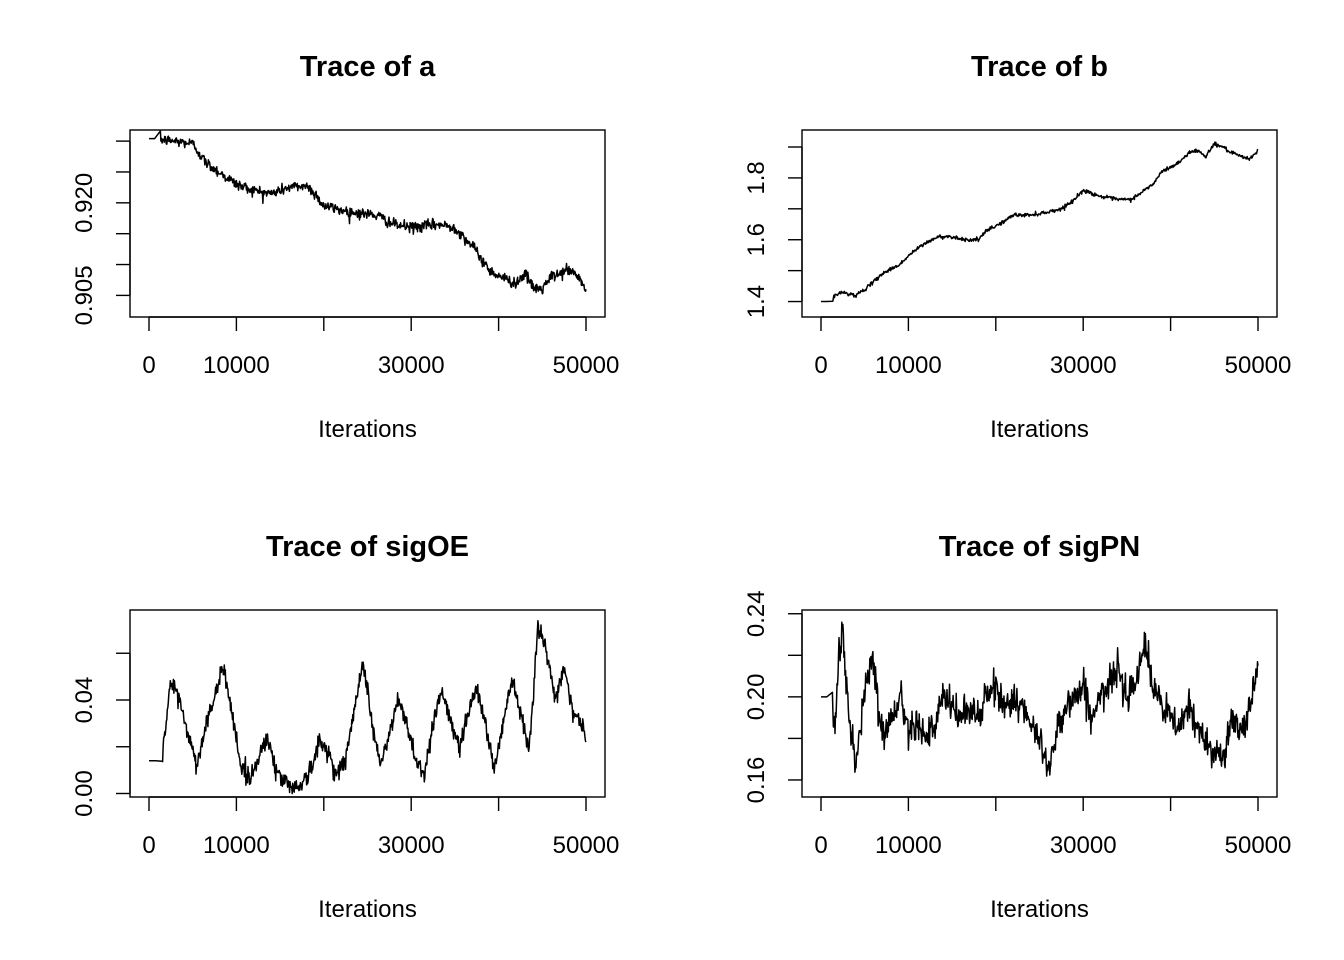 The height and width of the screenshot is (960, 1344). I want to click on y-tick-label: 0.920, so click(84, 203).